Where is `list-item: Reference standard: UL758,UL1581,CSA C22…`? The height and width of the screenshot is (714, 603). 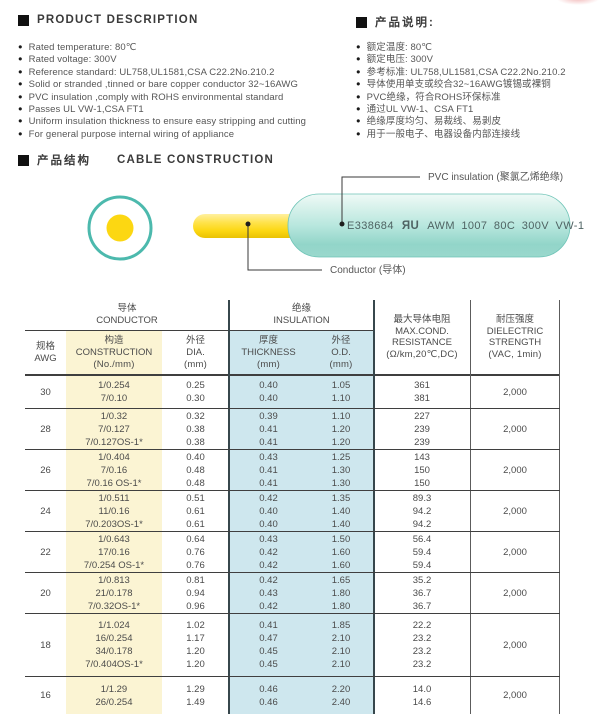
list-item: Reference standard: UL758,UL1581,CSA C22… is located at coordinates (183, 73).